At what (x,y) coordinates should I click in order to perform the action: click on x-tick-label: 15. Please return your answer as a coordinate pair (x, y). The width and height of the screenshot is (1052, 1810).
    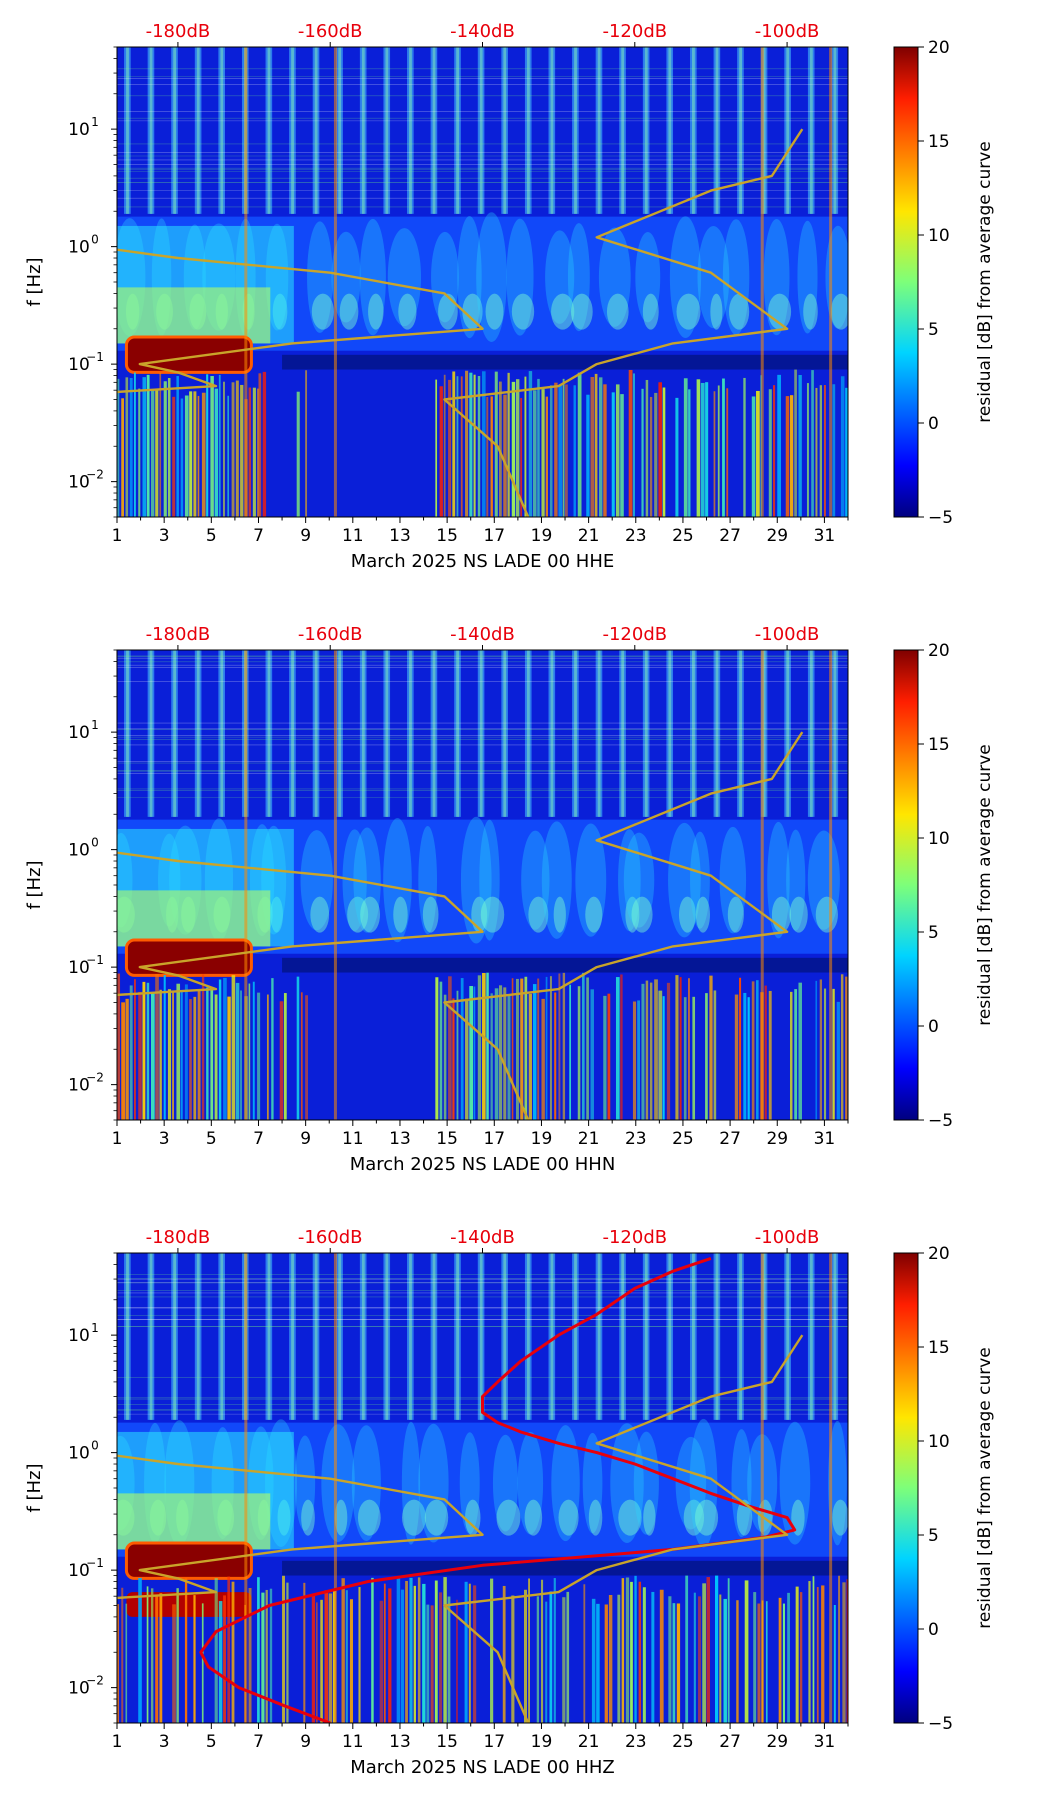
    Looking at the image, I should click on (447, 1139).